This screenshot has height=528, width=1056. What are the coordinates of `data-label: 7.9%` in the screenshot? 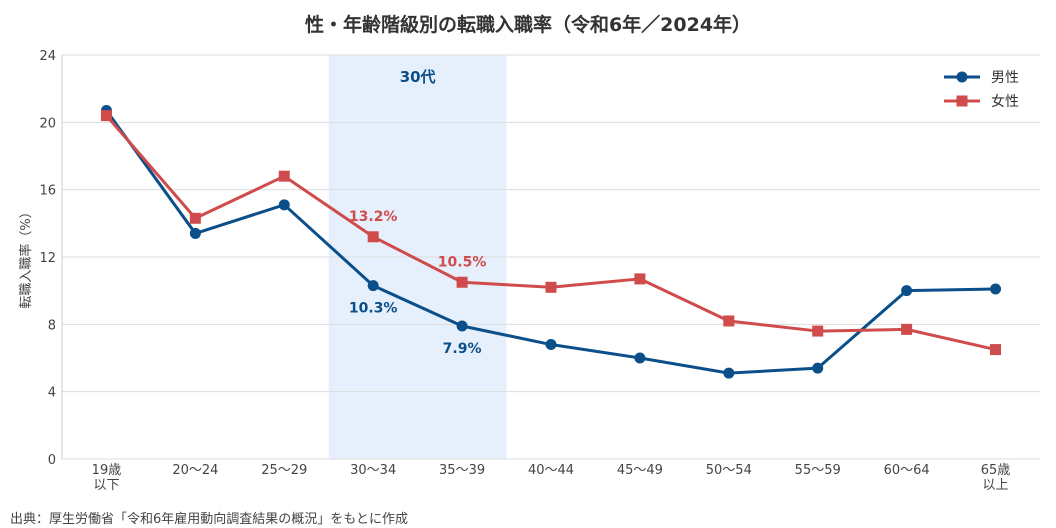 It's located at (462, 349).